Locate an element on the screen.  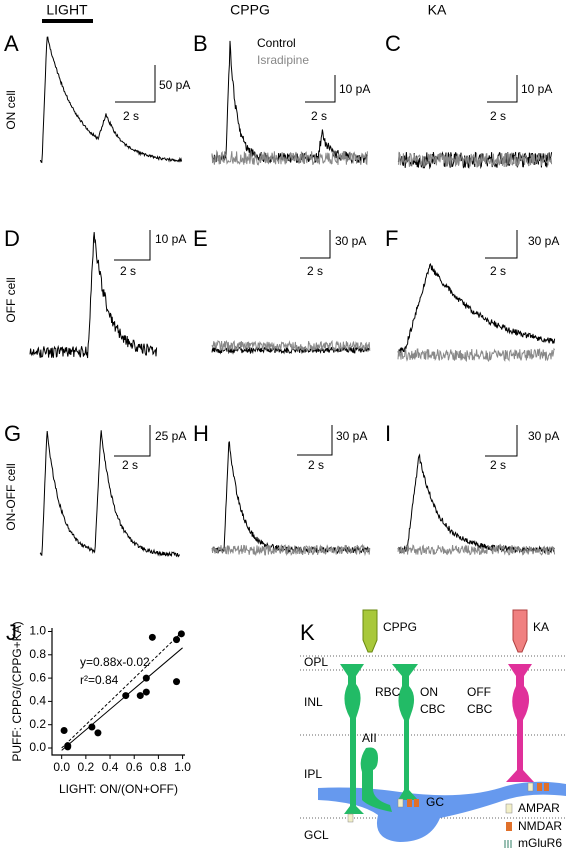
legend-control: Control is located at coordinates (276, 43).